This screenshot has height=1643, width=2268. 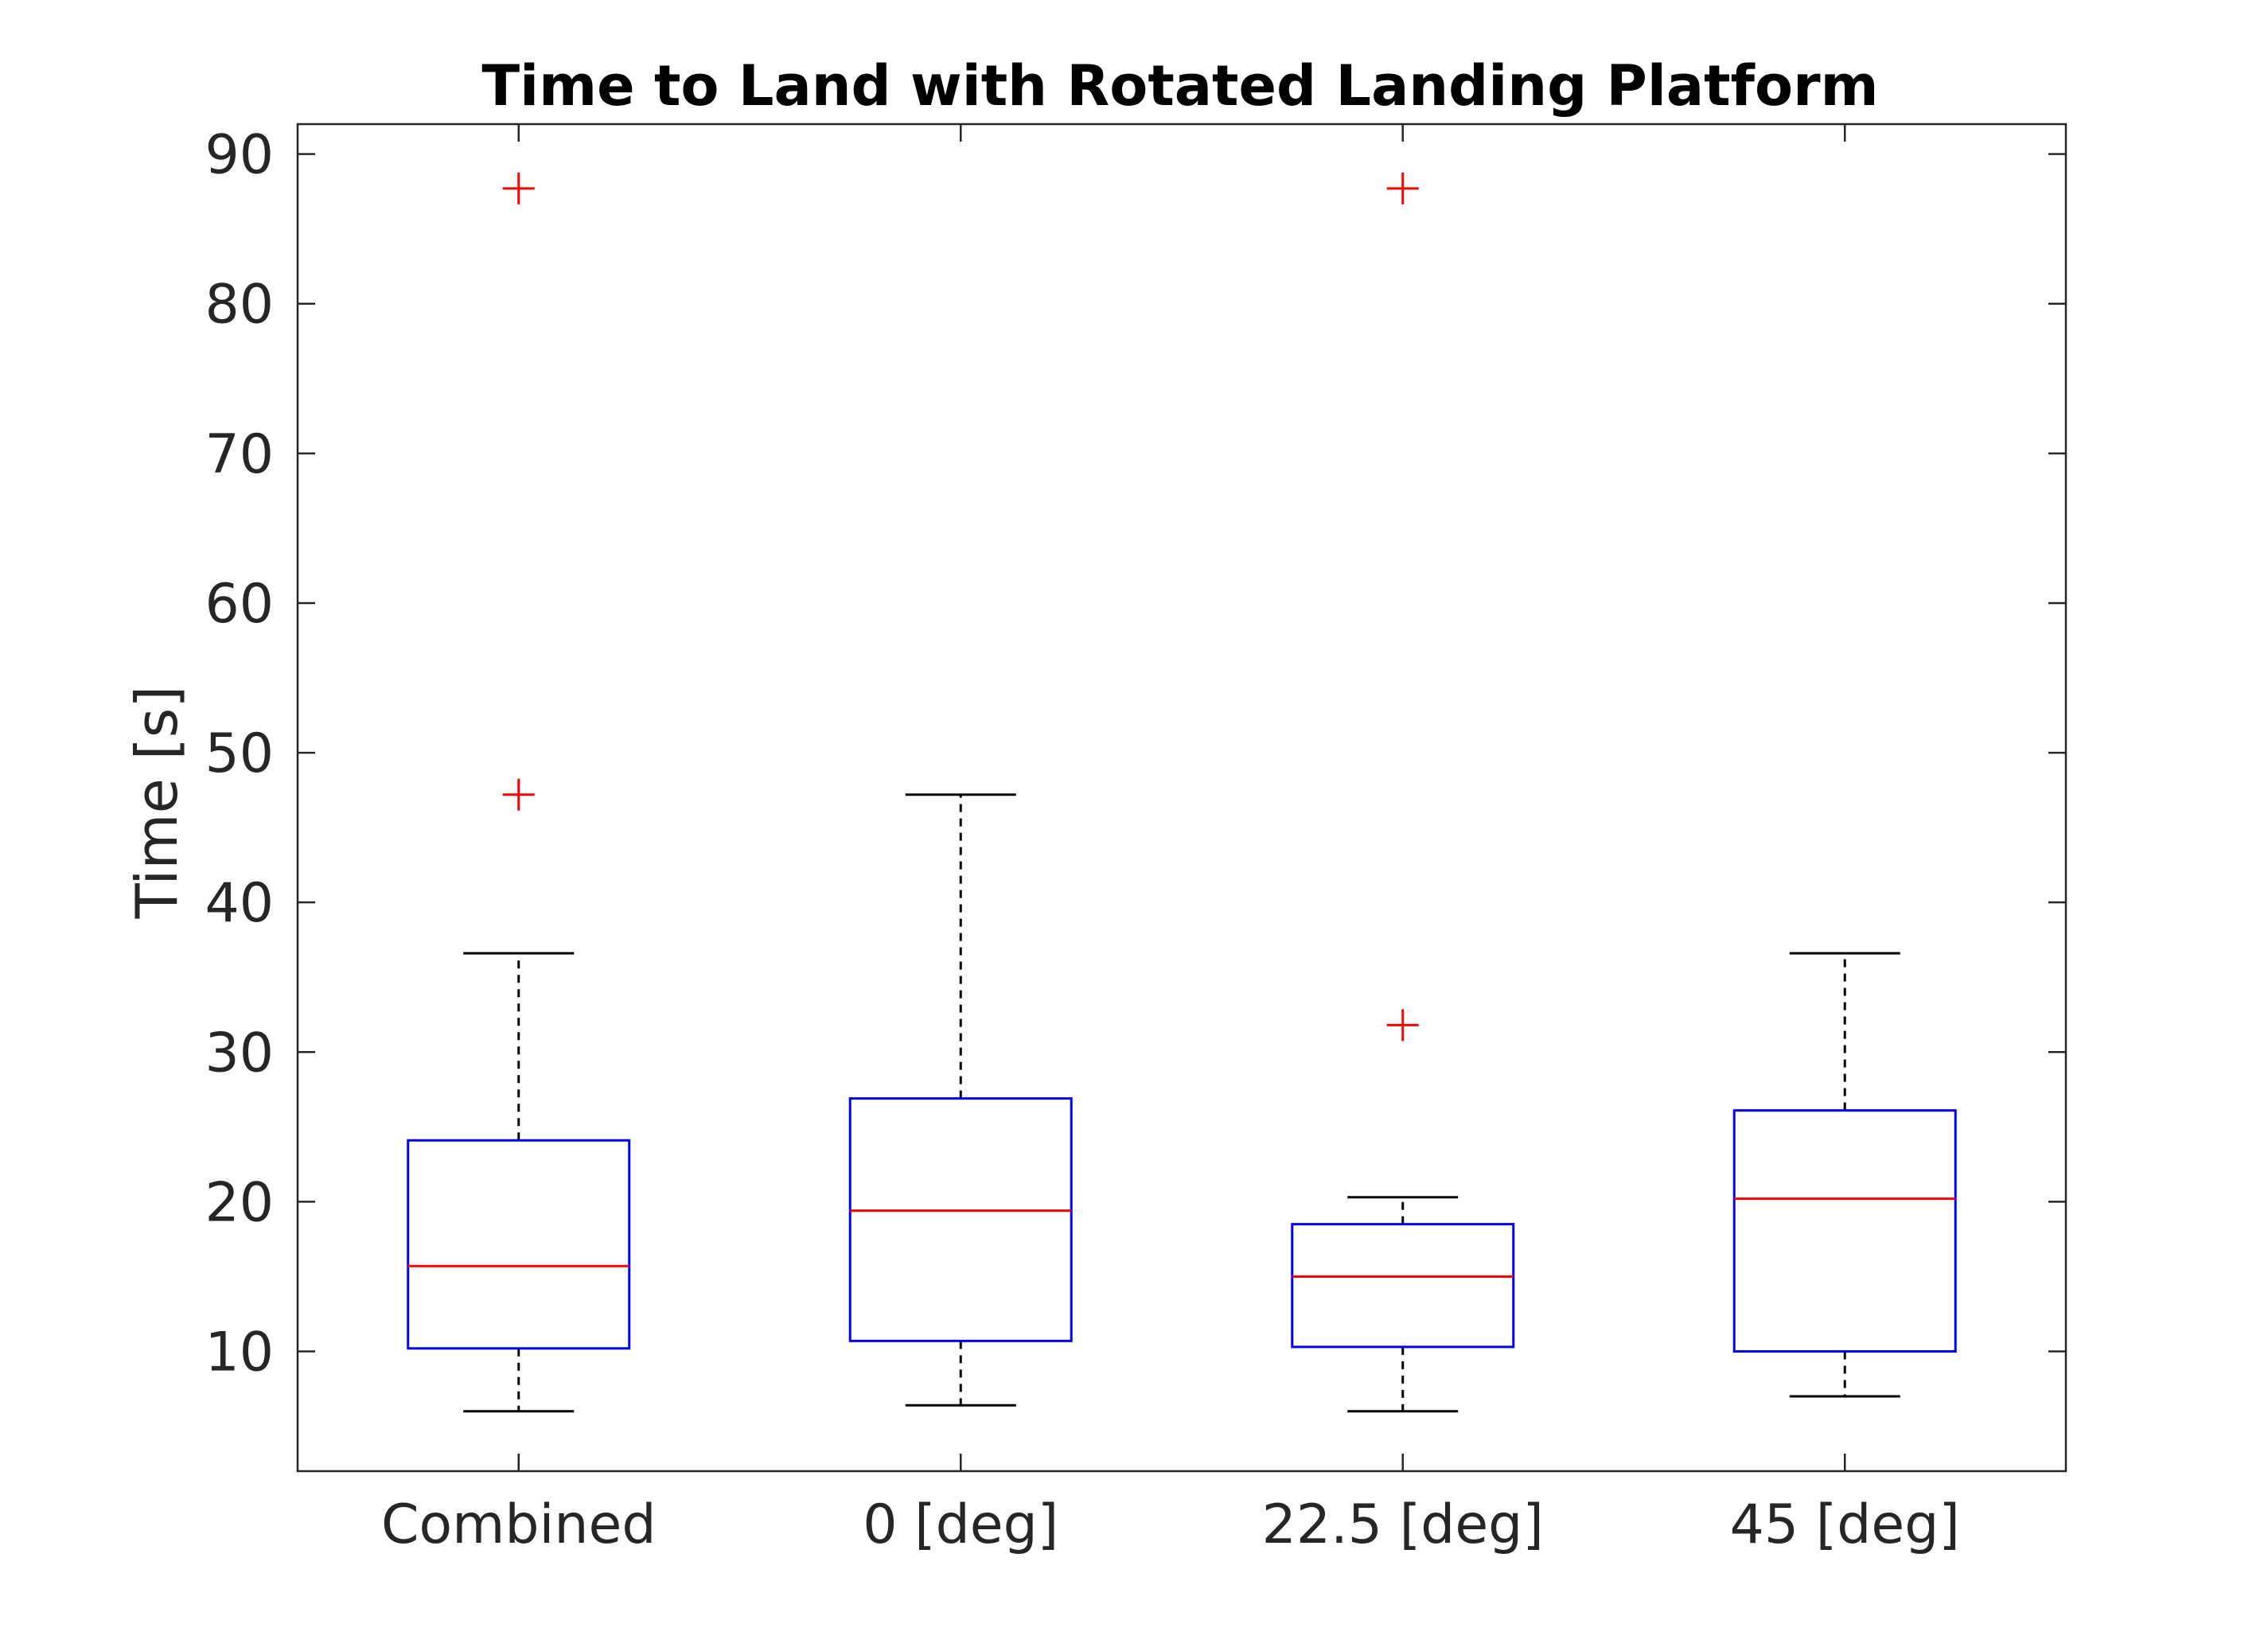 What do you see at coordinates (239, 454) in the screenshot?
I see `y-tick-label: 70` at bounding box center [239, 454].